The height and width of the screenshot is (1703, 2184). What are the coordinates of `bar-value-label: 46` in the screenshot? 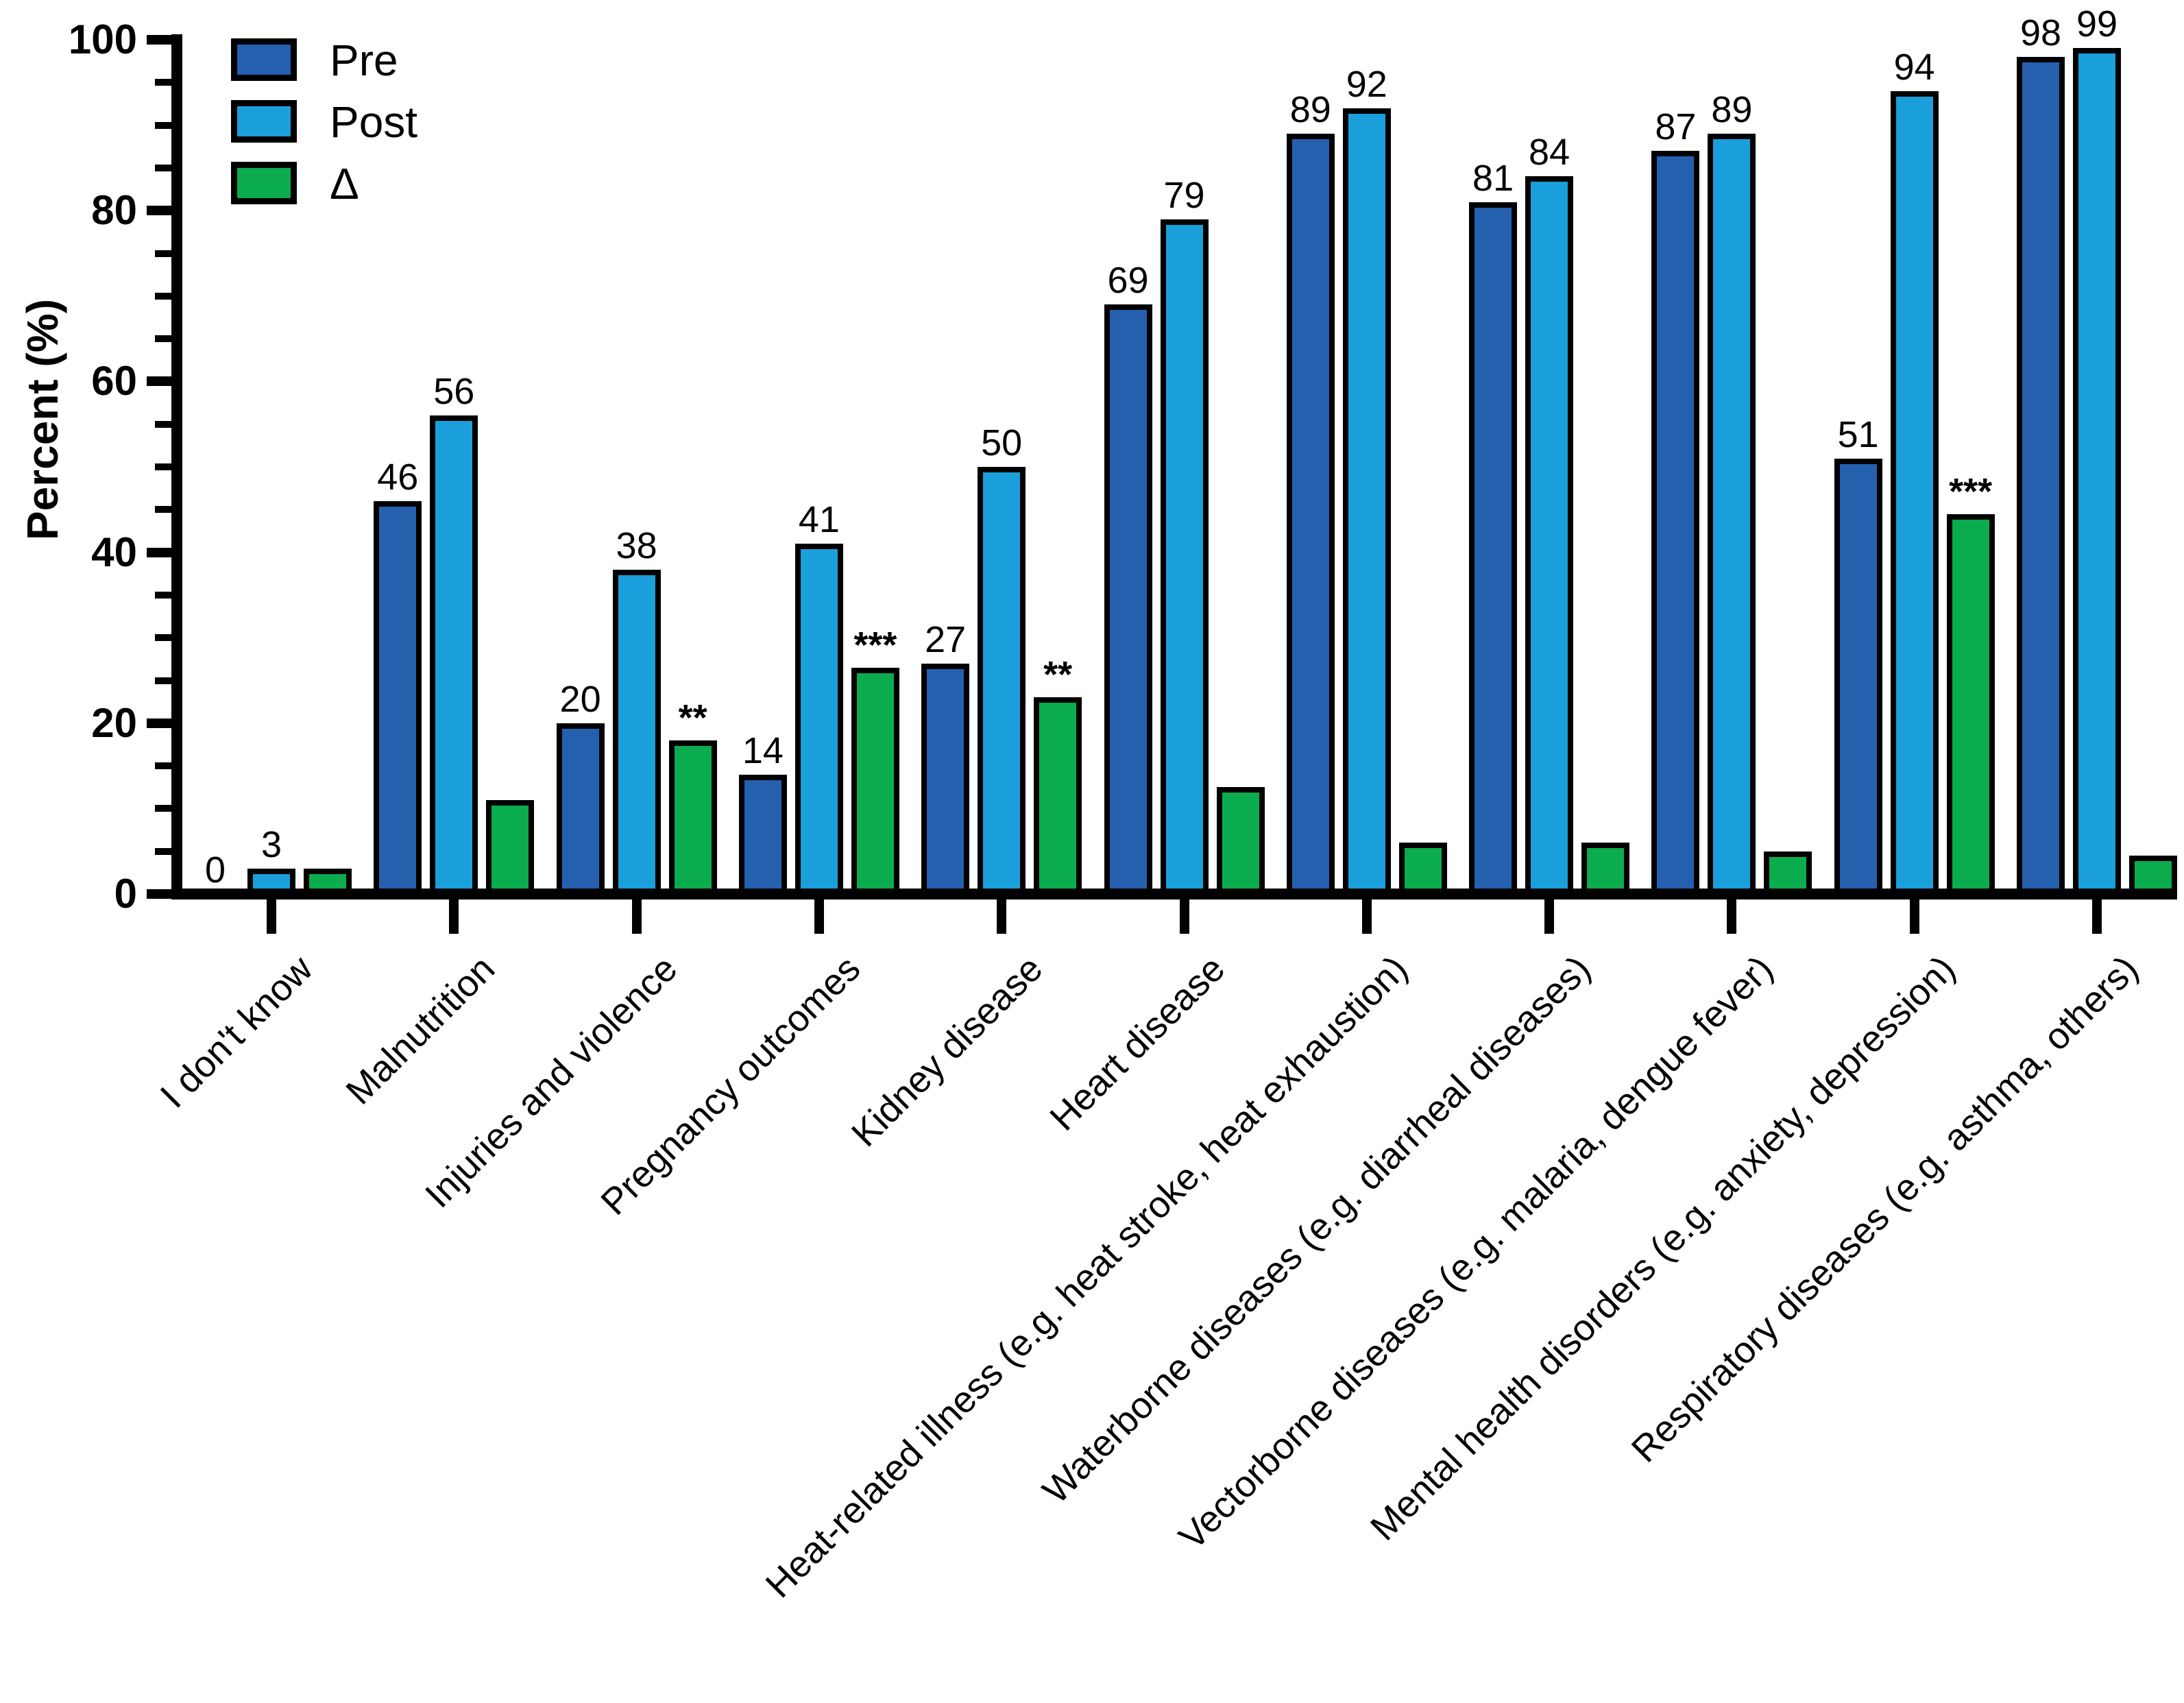 It's located at (398, 477).